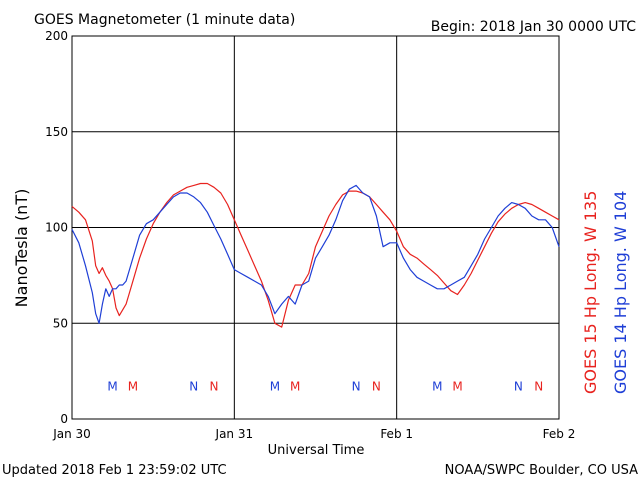 This screenshot has height=480, width=640. I want to click on y-tick-label: 0, so click(64, 419).